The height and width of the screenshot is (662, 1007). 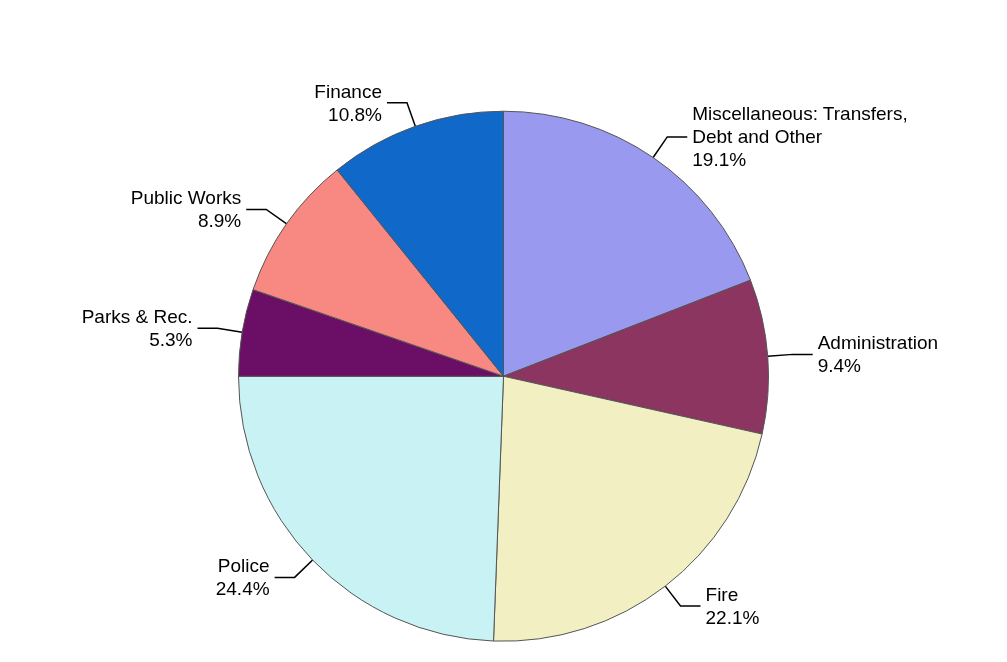 I want to click on data-label: 24.4%, so click(x=242, y=589).